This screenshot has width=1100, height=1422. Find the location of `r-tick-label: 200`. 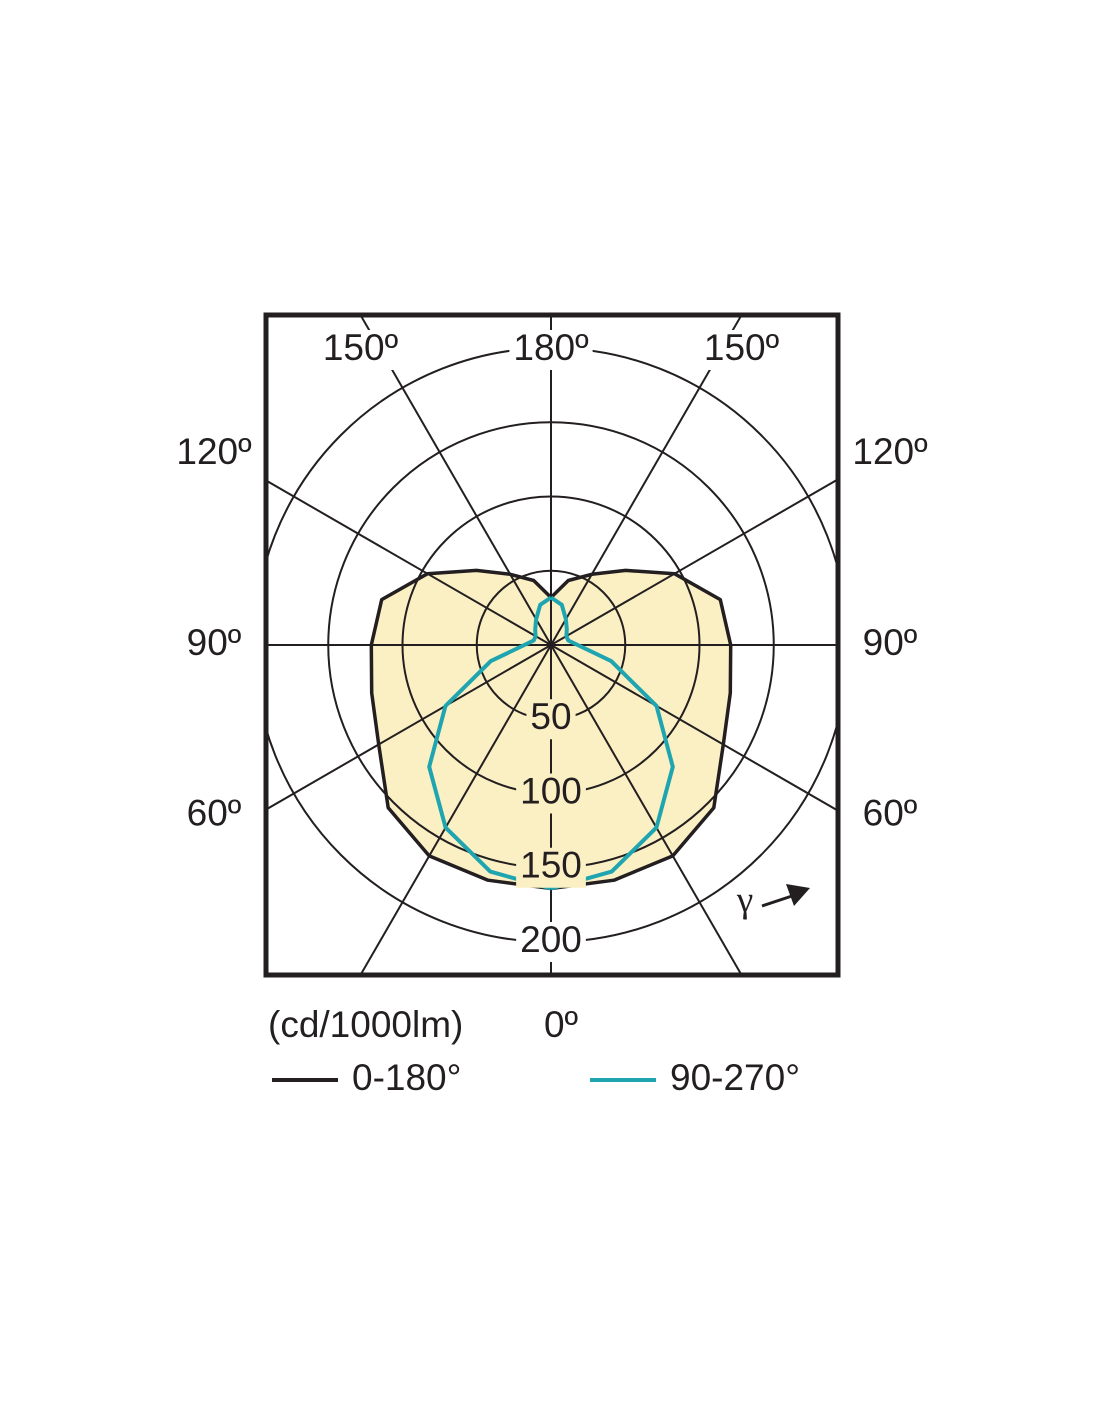

r-tick-label: 200 is located at coordinates (551, 939).